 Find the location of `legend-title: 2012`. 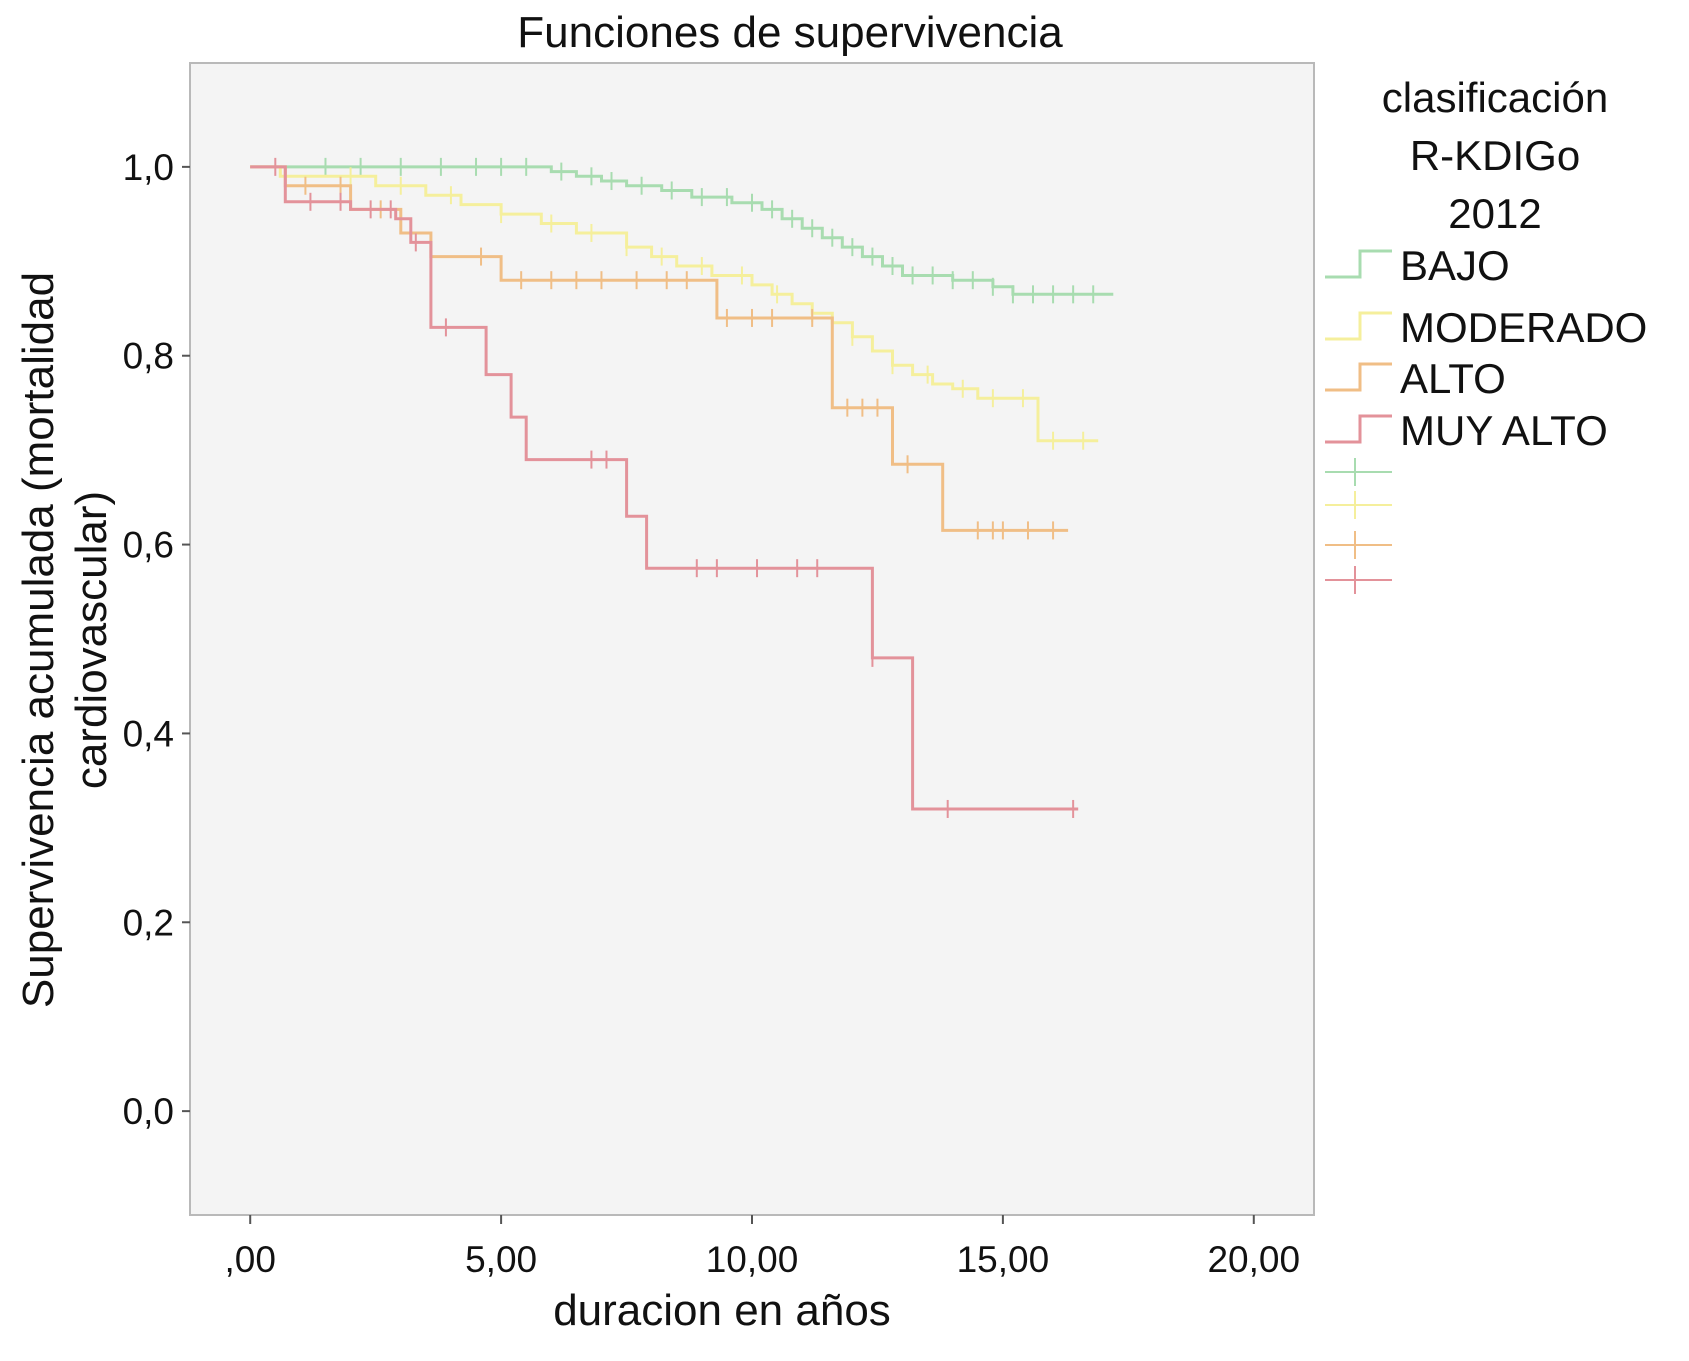

legend-title: 2012 is located at coordinates (1494, 213).